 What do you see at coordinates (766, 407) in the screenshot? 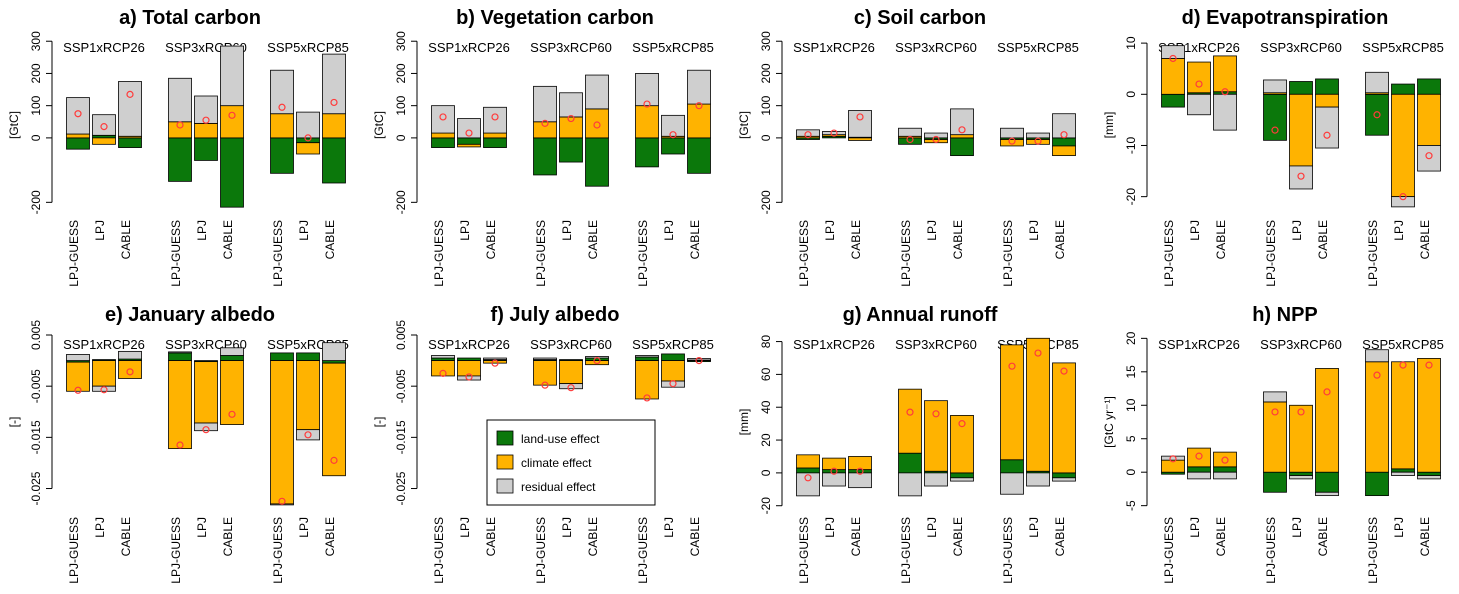
I see `y-tick-label: 40` at bounding box center [766, 407].